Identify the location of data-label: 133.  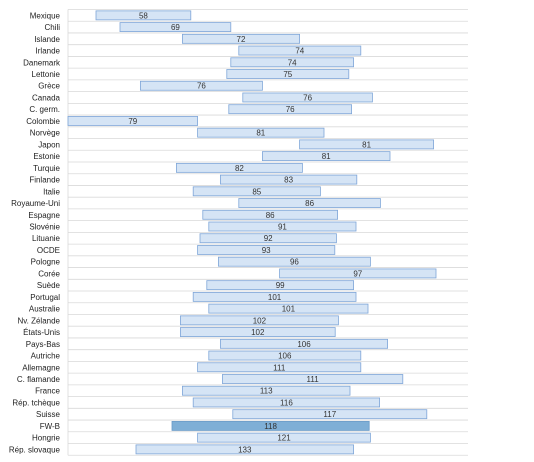
(245, 449).